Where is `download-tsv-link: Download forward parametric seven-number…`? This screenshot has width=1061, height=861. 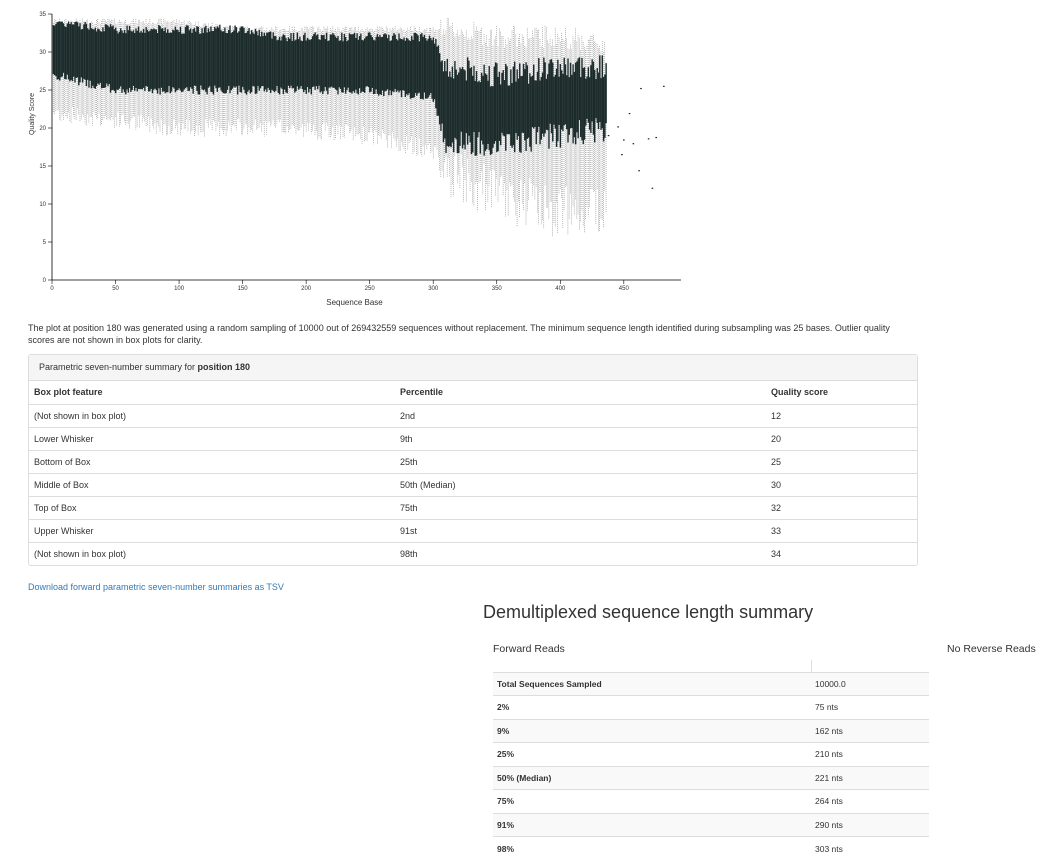
download-tsv-link: Download forward parametric seven-number… is located at coordinates (156, 587).